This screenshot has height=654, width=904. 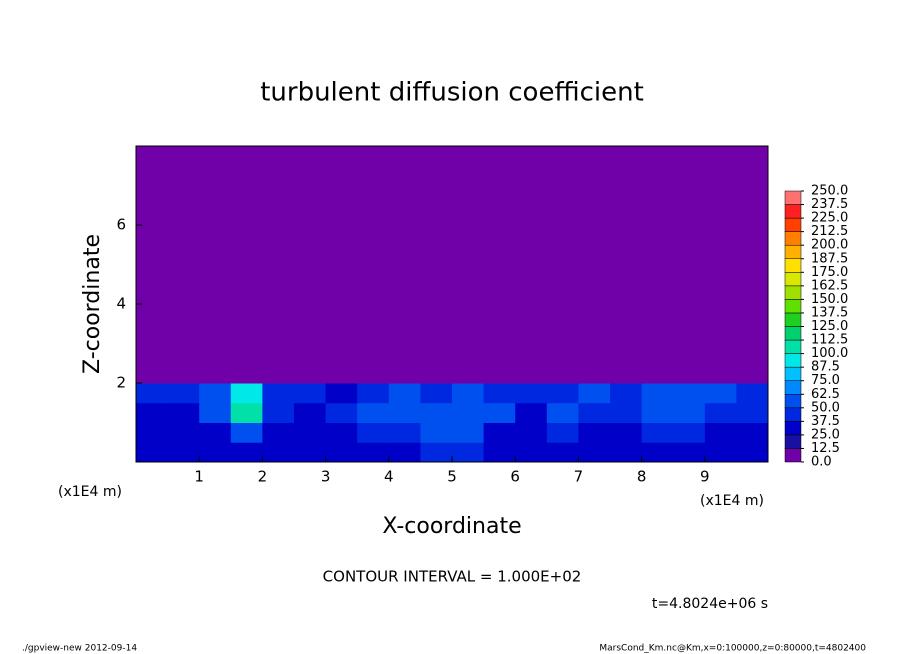 I want to click on y-tick-label: 6, so click(x=121, y=225).